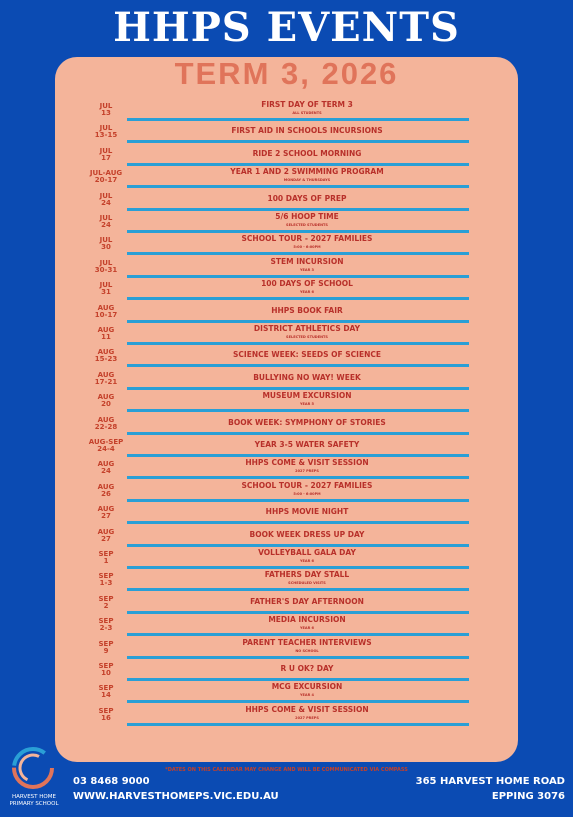 The image size is (573, 817). Describe the element at coordinates (307, 422) in the screenshot. I see `event-title: BOOK WEEK: SYMPHONY OF STORIES` at that location.